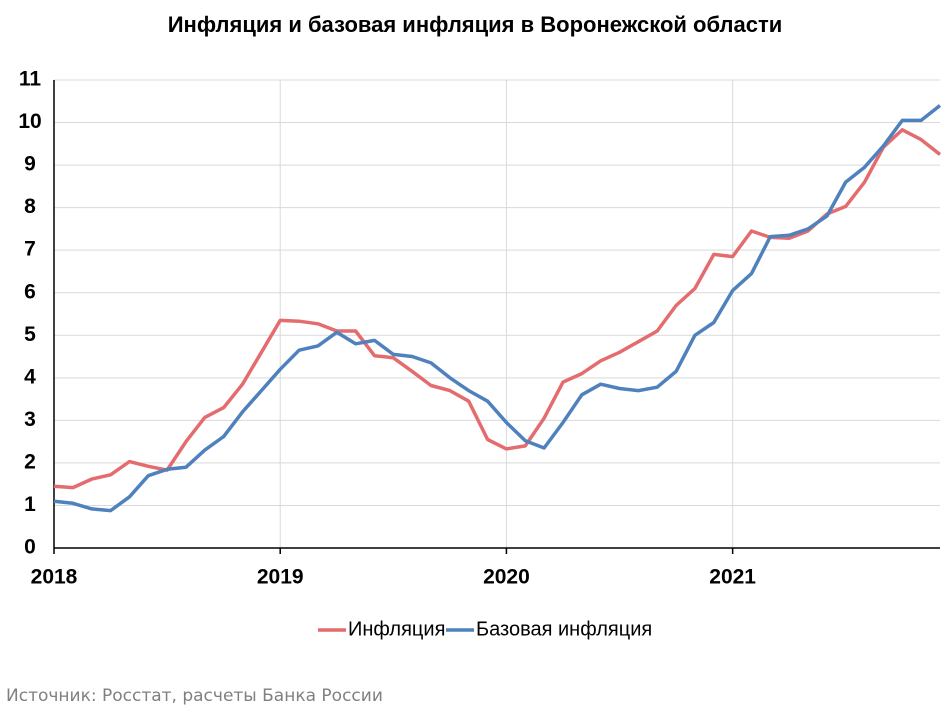 This screenshot has width=950, height=712. What do you see at coordinates (30, 164) in the screenshot?
I see `y-tick-label: 9` at bounding box center [30, 164].